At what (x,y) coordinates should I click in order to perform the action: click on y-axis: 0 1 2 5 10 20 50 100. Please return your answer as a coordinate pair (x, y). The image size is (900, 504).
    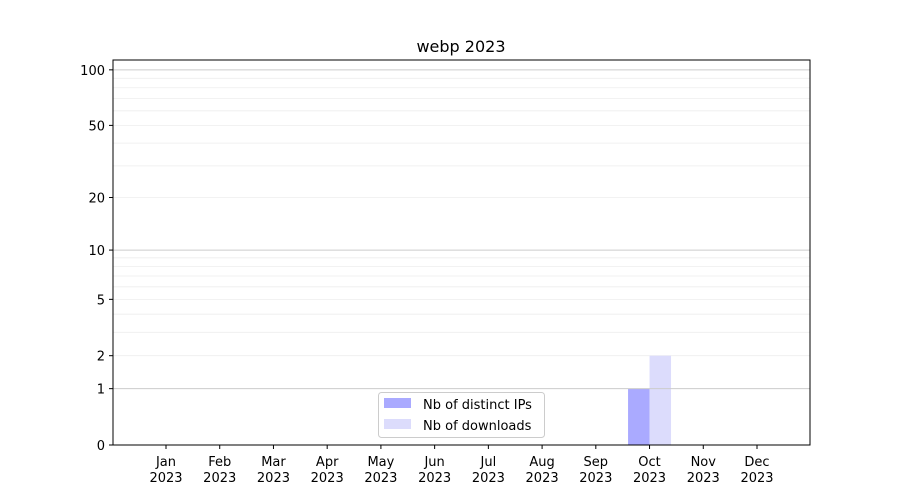
    Looking at the image, I should click on (96, 259).